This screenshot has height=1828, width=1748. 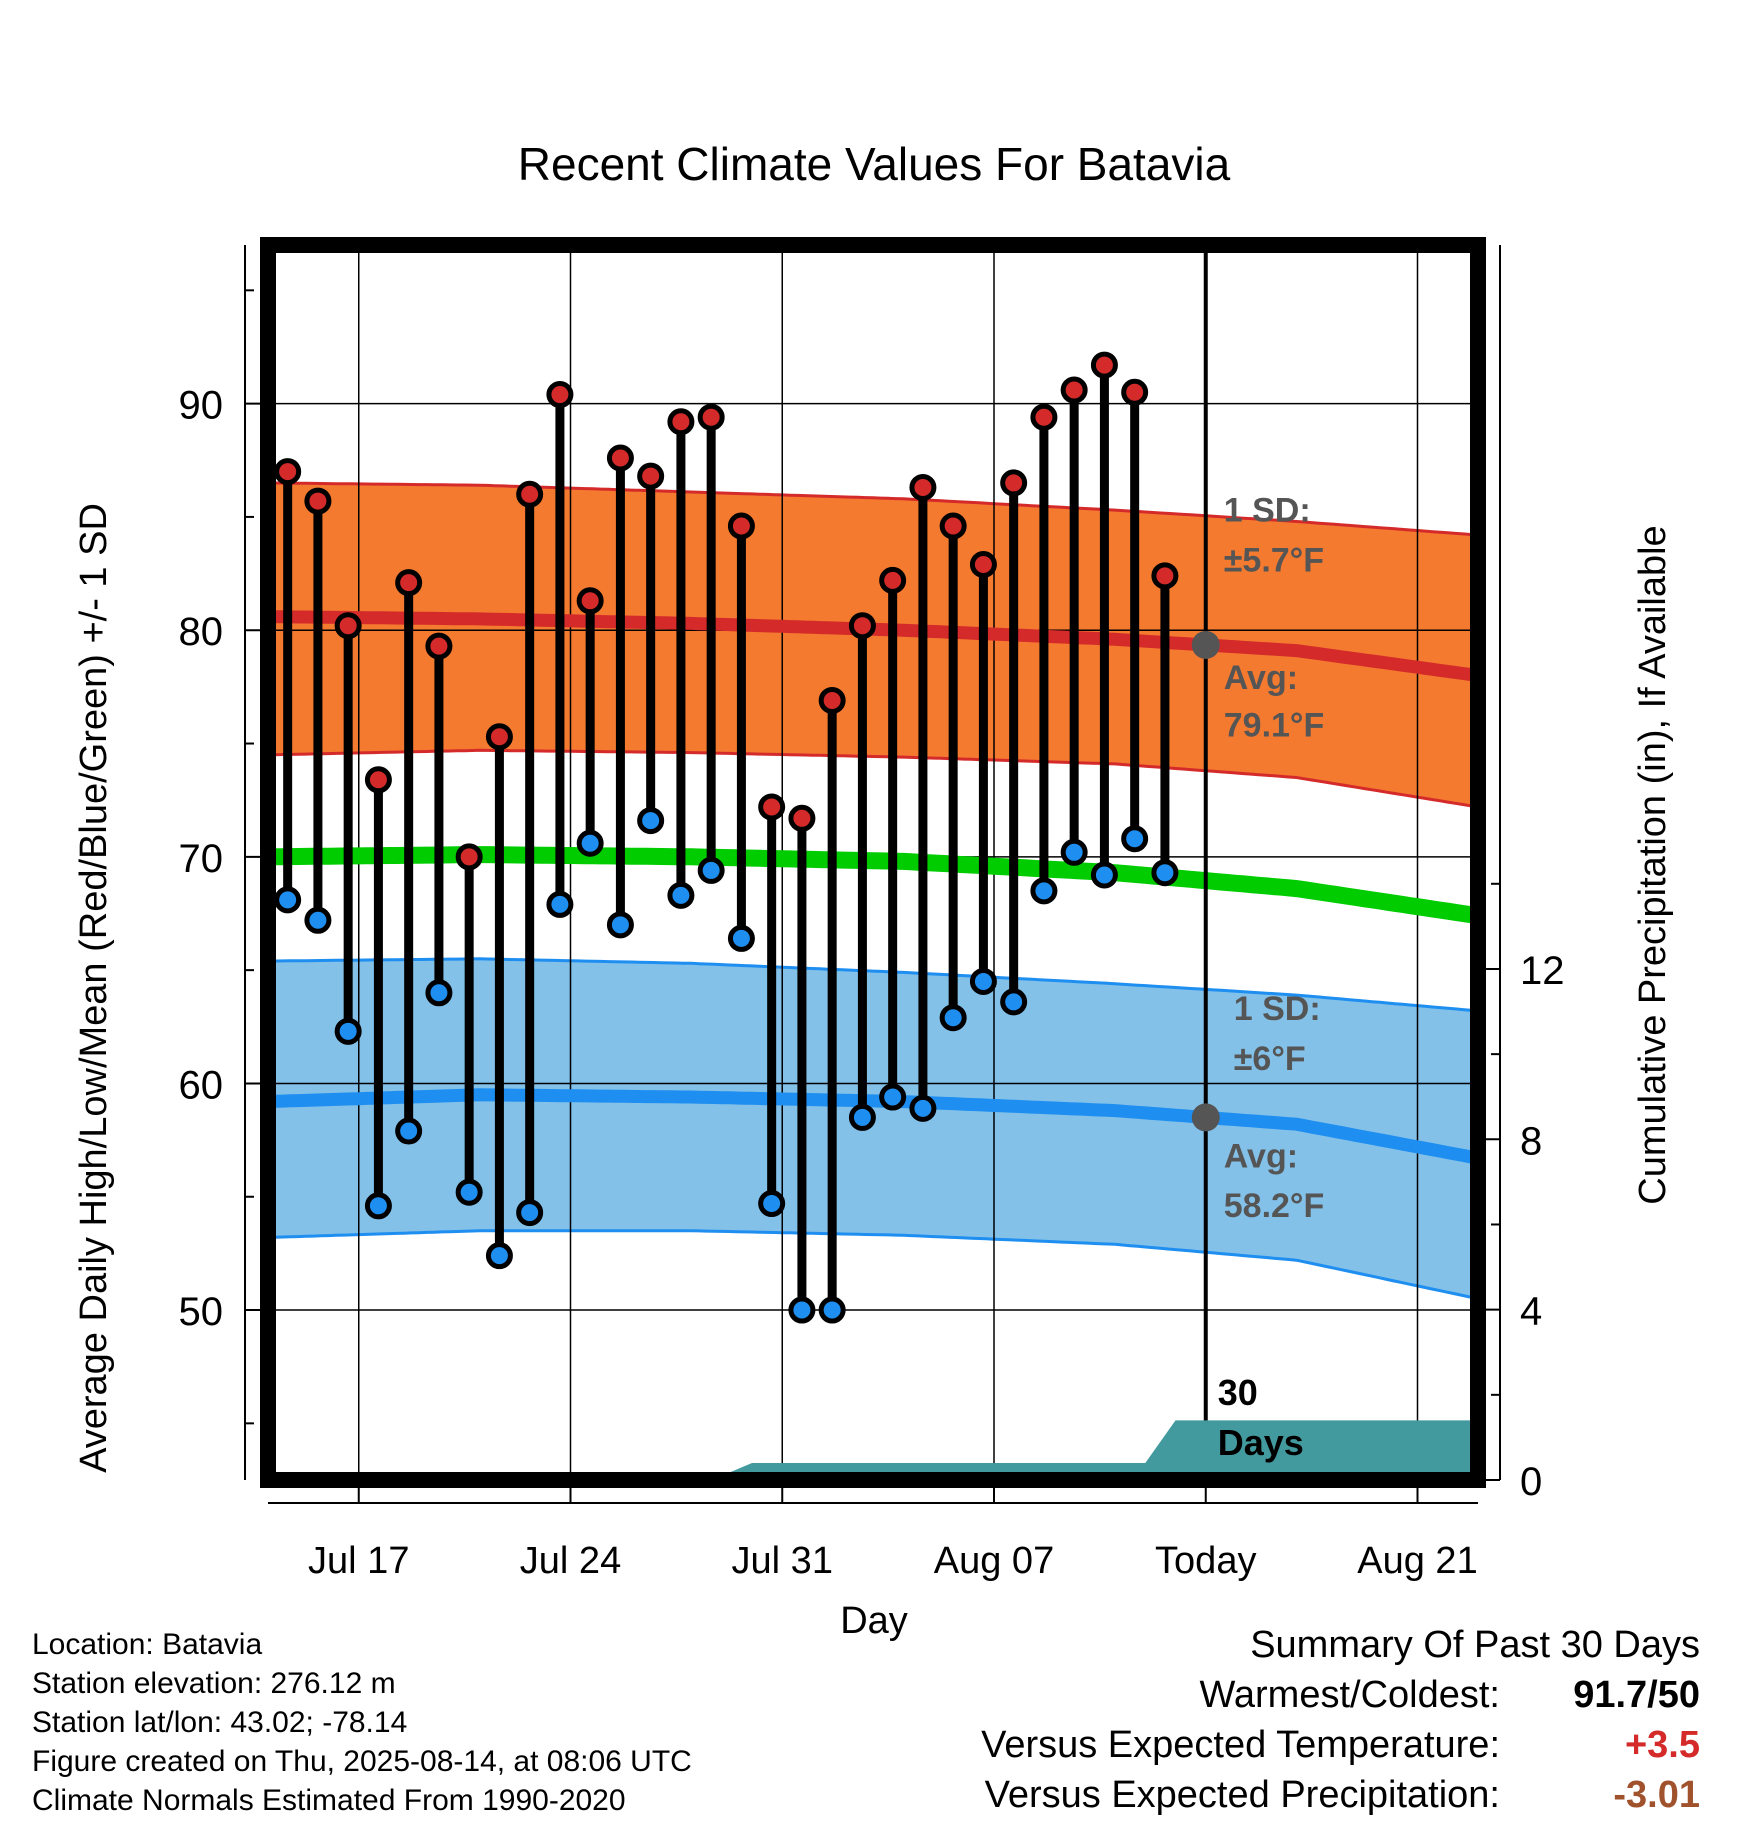 What do you see at coordinates (874, 1621) in the screenshot?
I see `x-axis-label: Day` at bounding box center [874, 1621].